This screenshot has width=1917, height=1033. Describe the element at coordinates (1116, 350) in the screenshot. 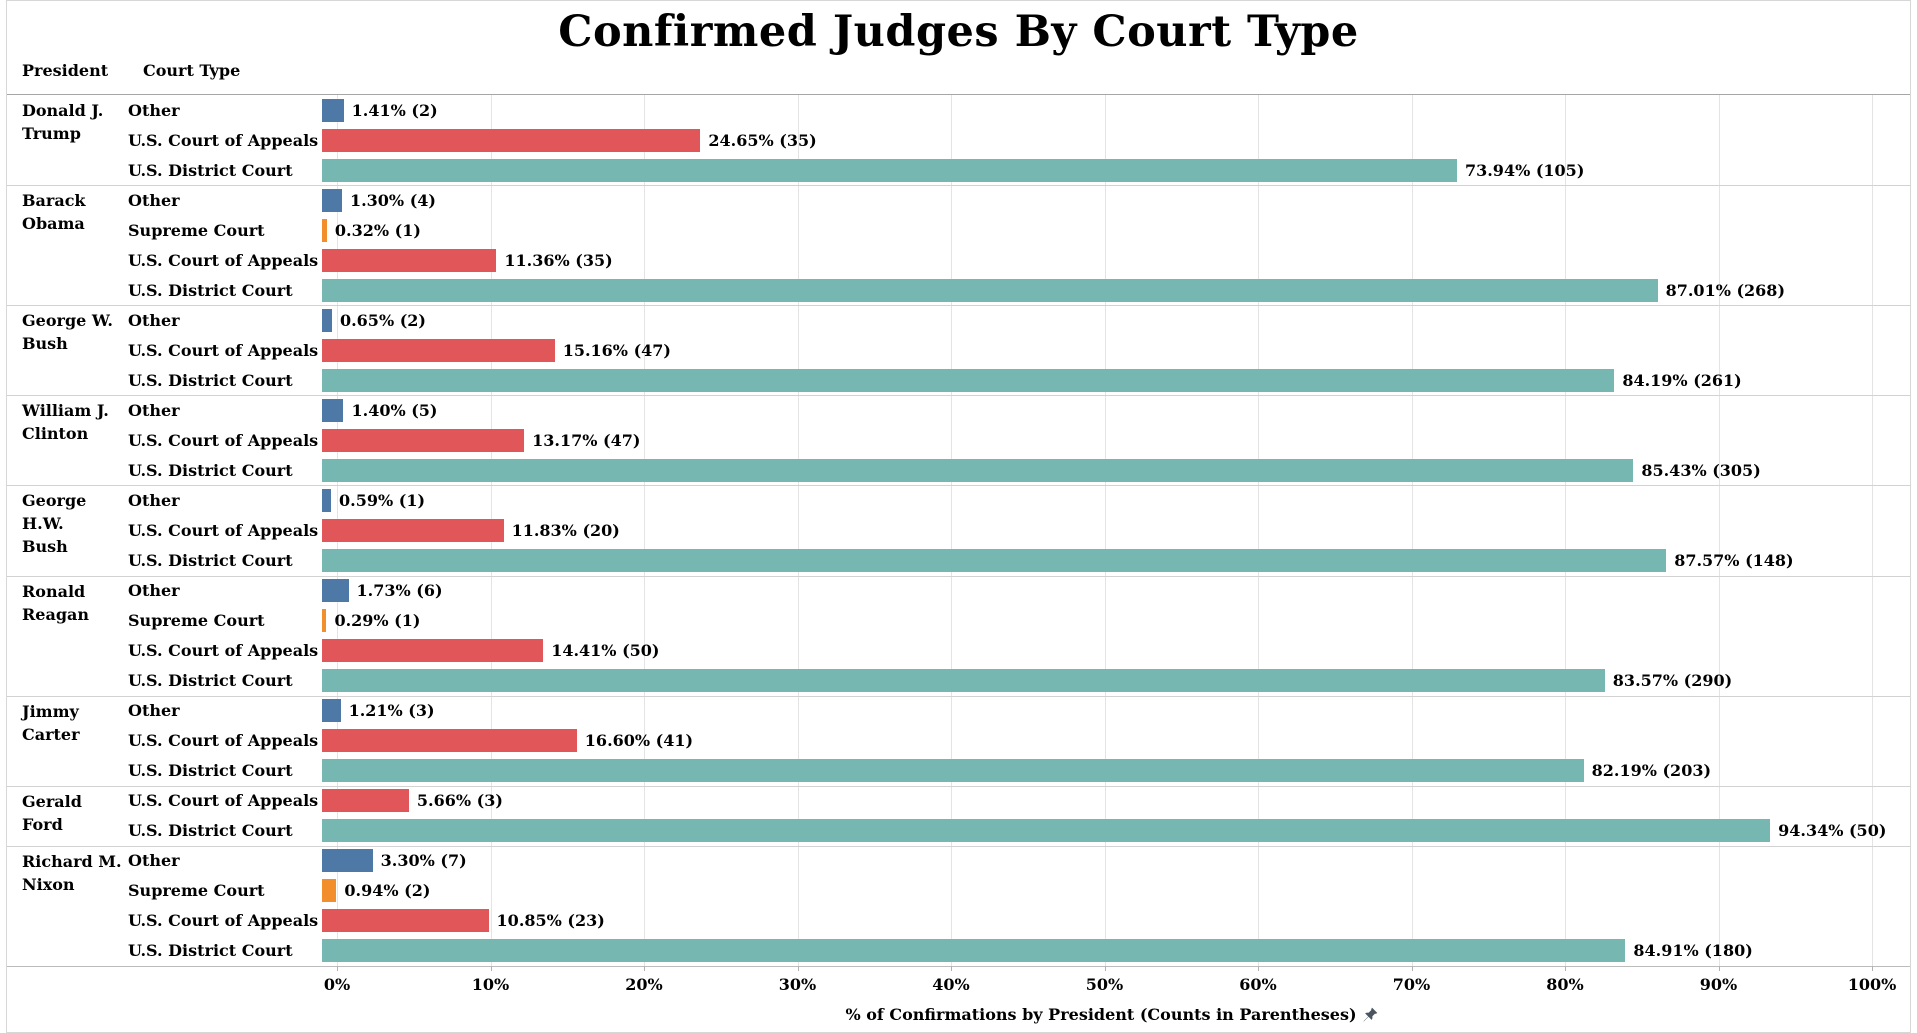

I see `bar-cell: 15.16% (47)` at that location.